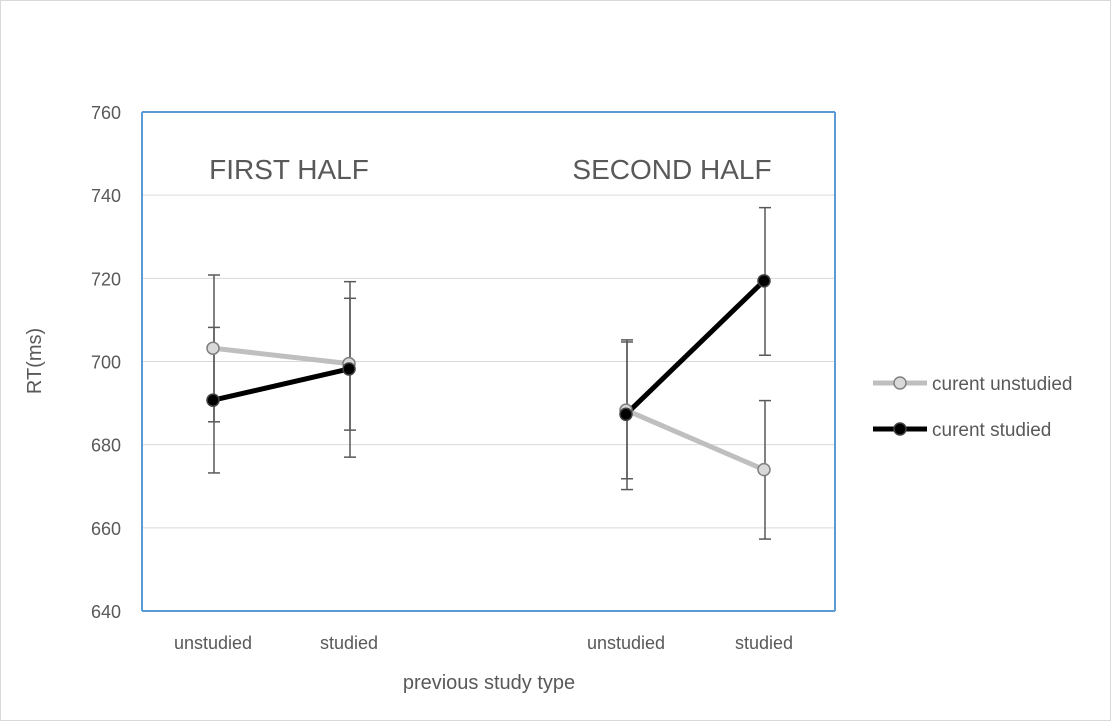 This screenshot has width=1112, height=723. I want to click on y-tick-label: 700, so click(106, 363).